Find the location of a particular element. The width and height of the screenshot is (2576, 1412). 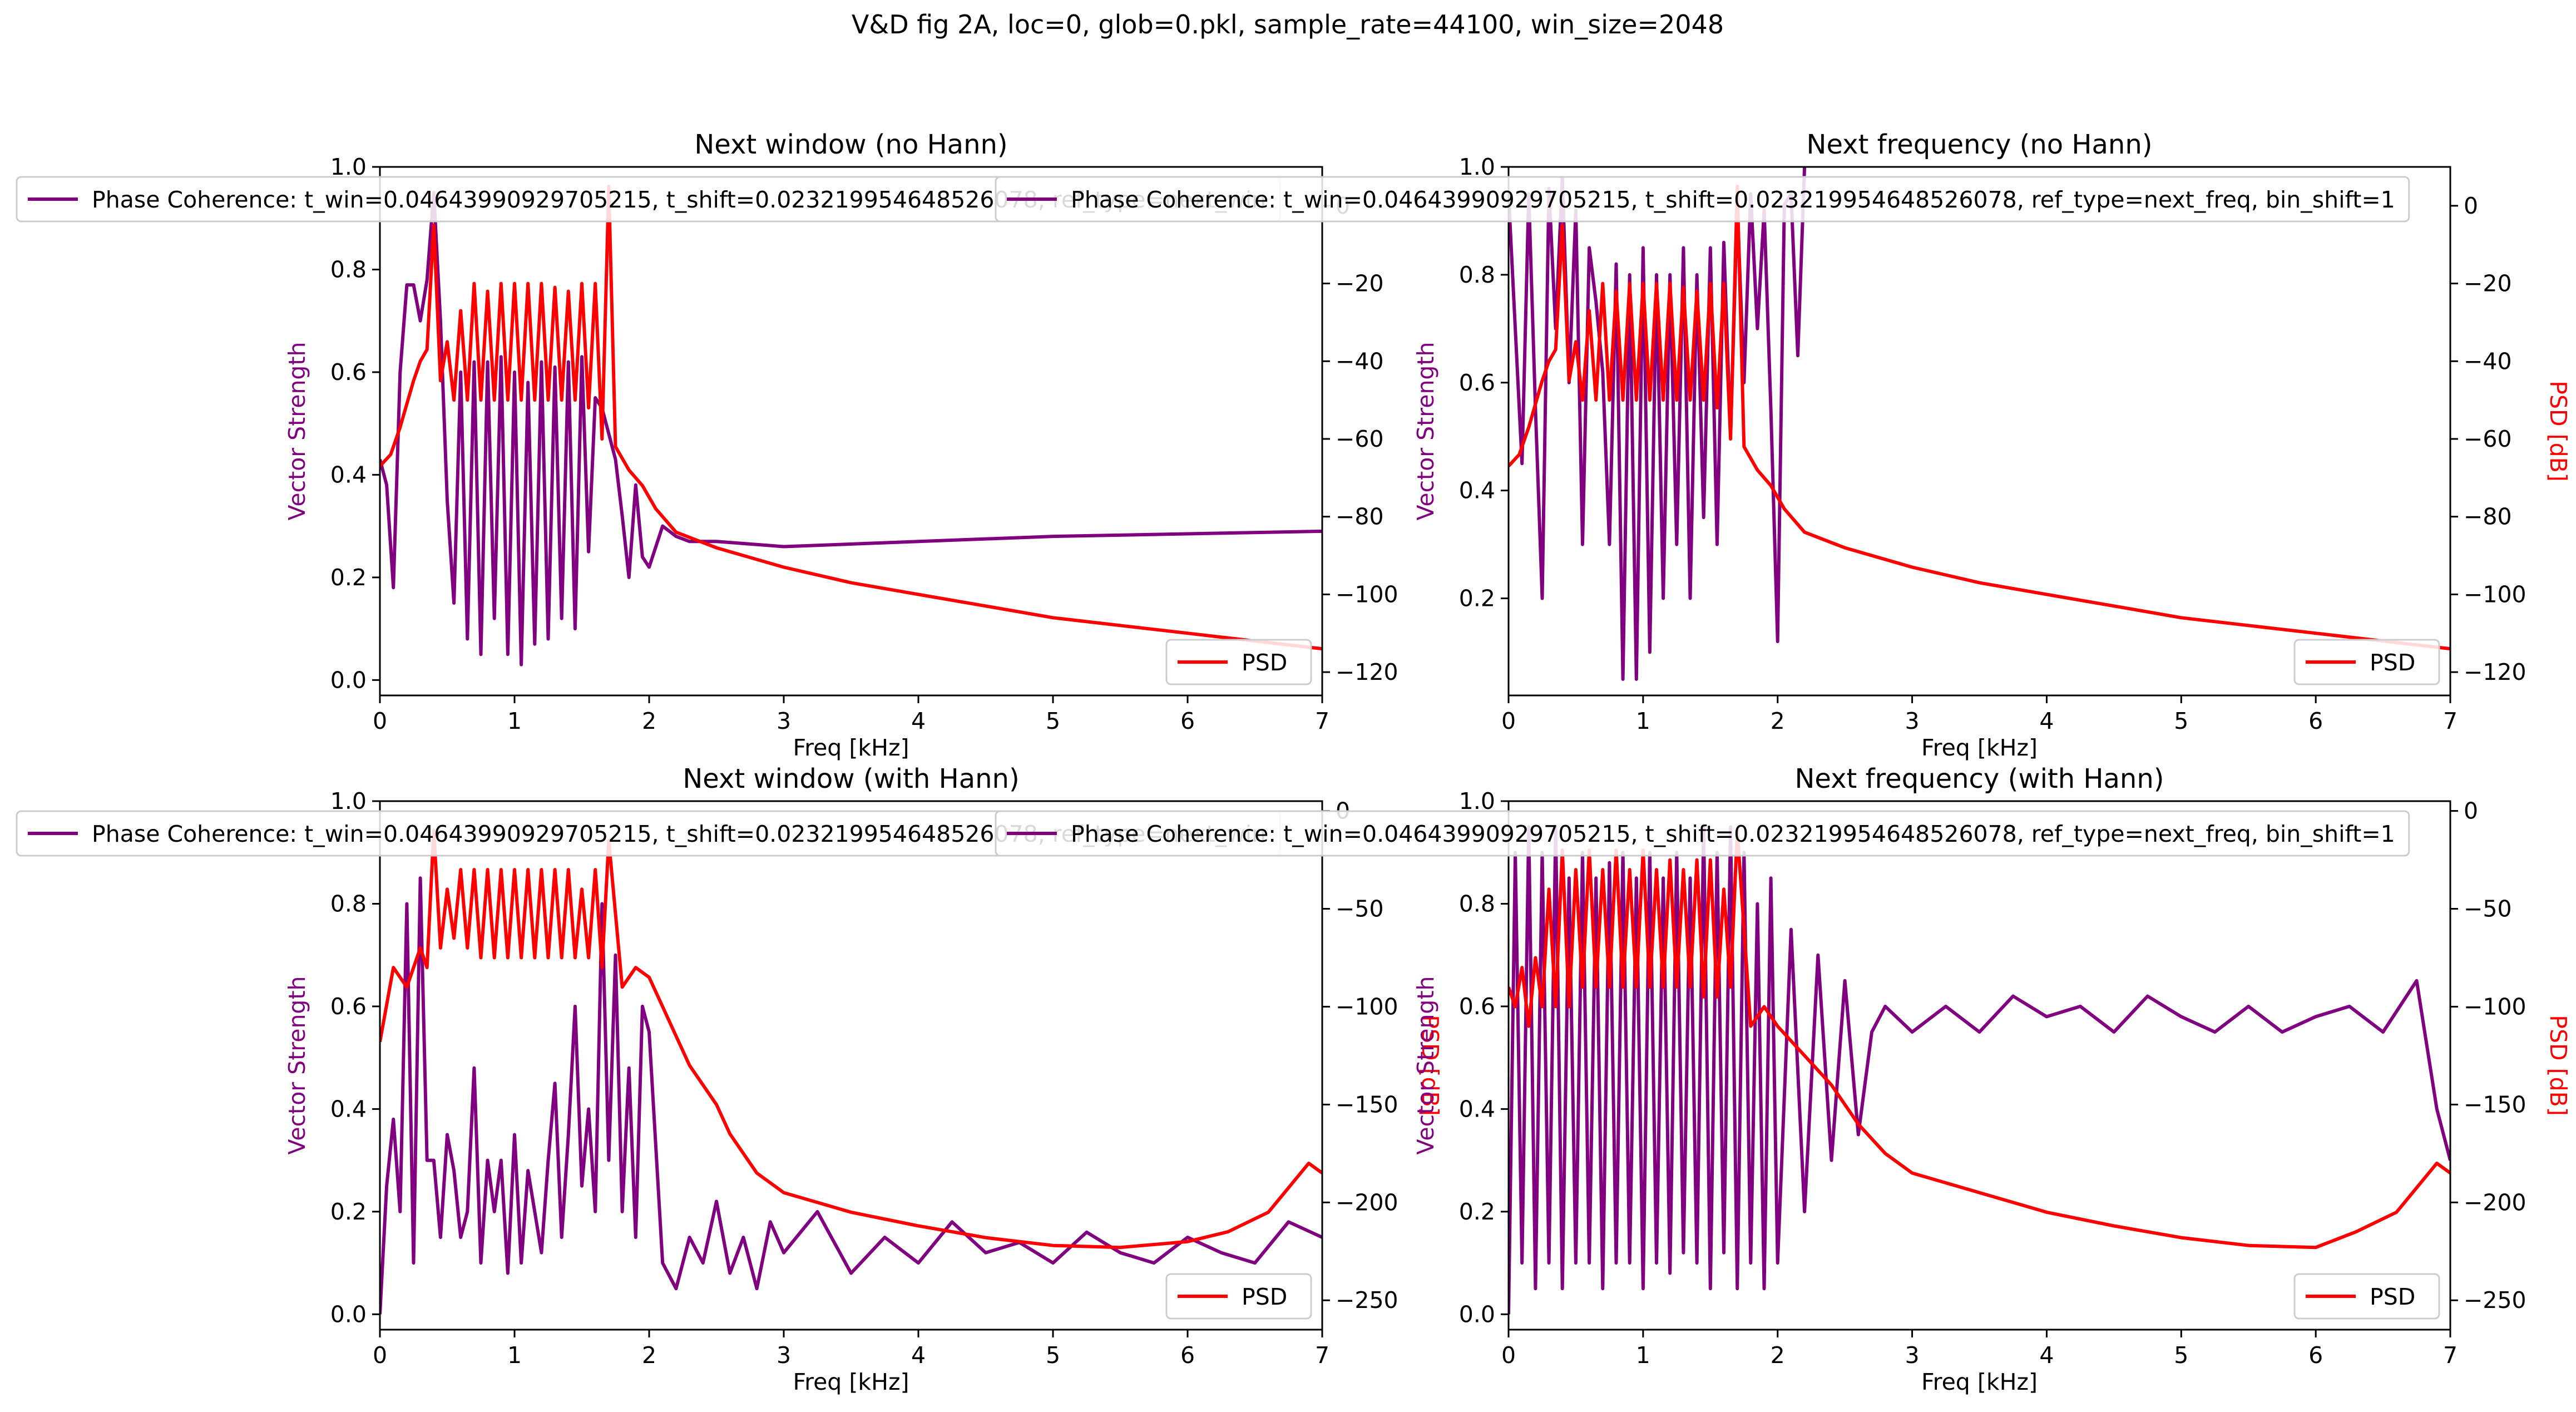

y2-tick-label: −120 is located at coordinates (1367, 672).